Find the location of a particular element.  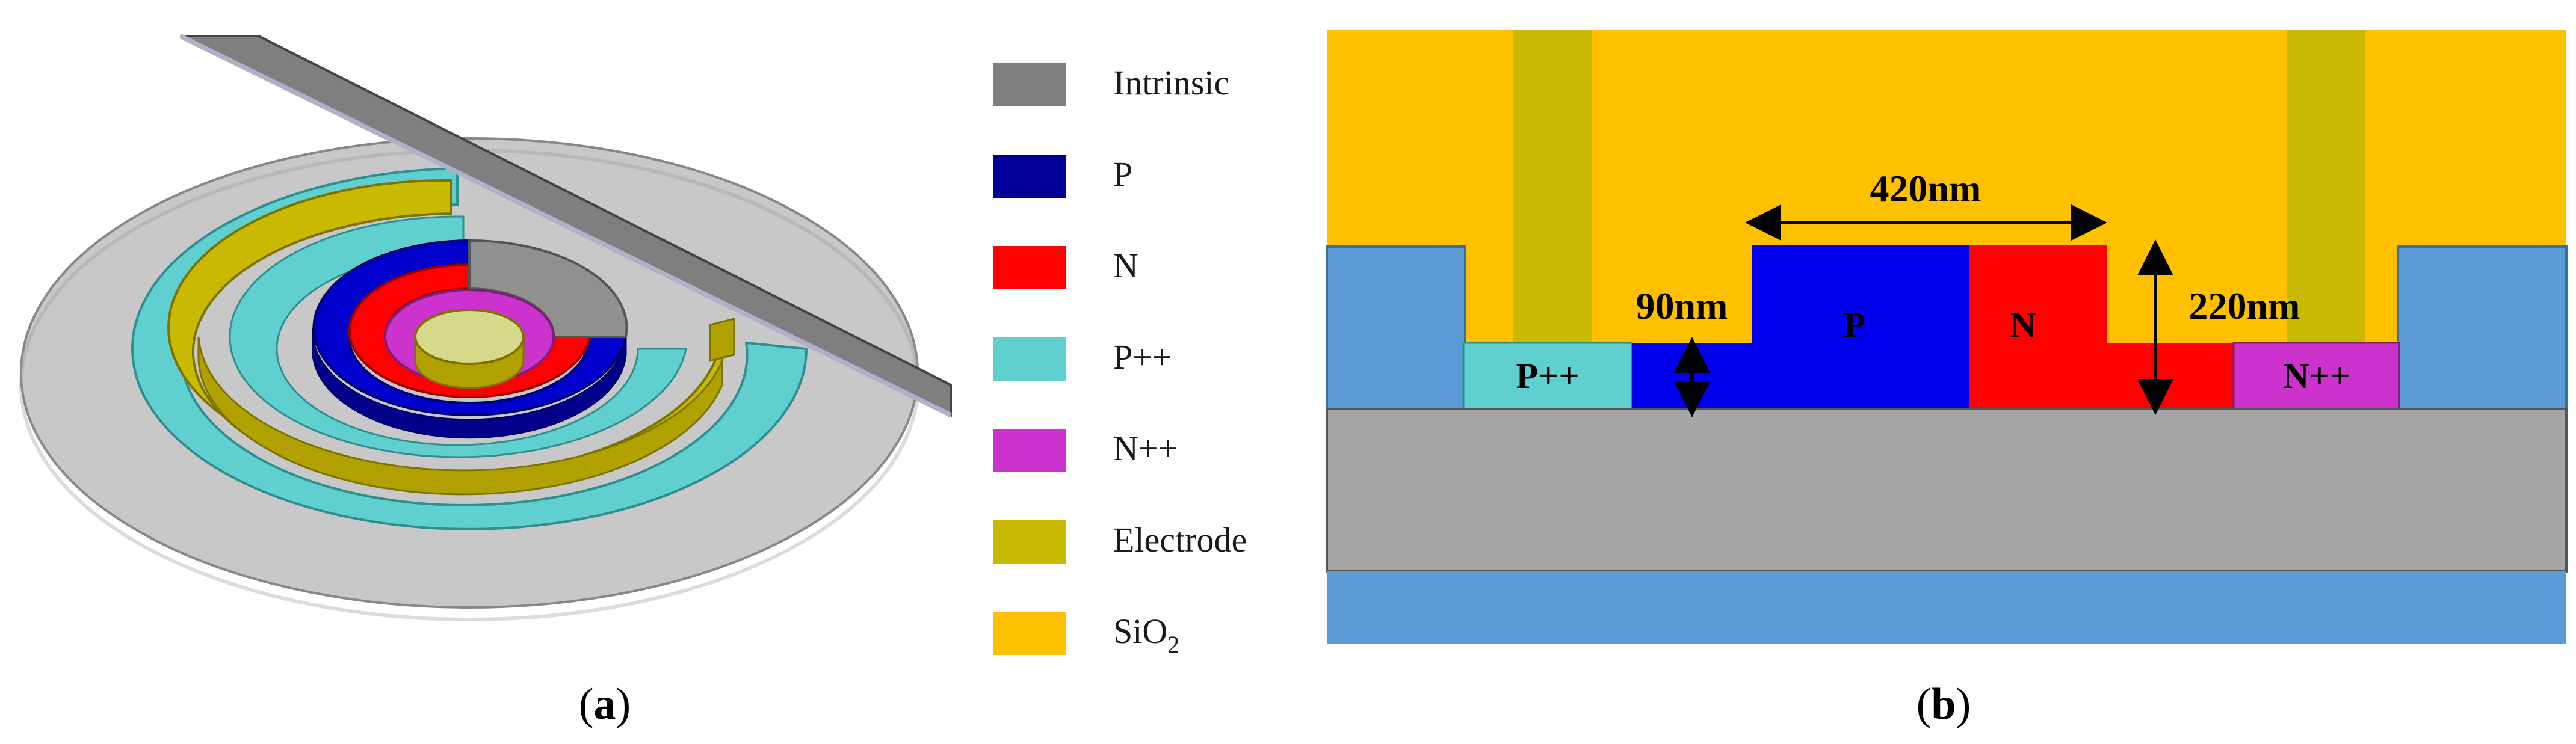

p-plus-inner-ring is located at coordinates (458, 336).